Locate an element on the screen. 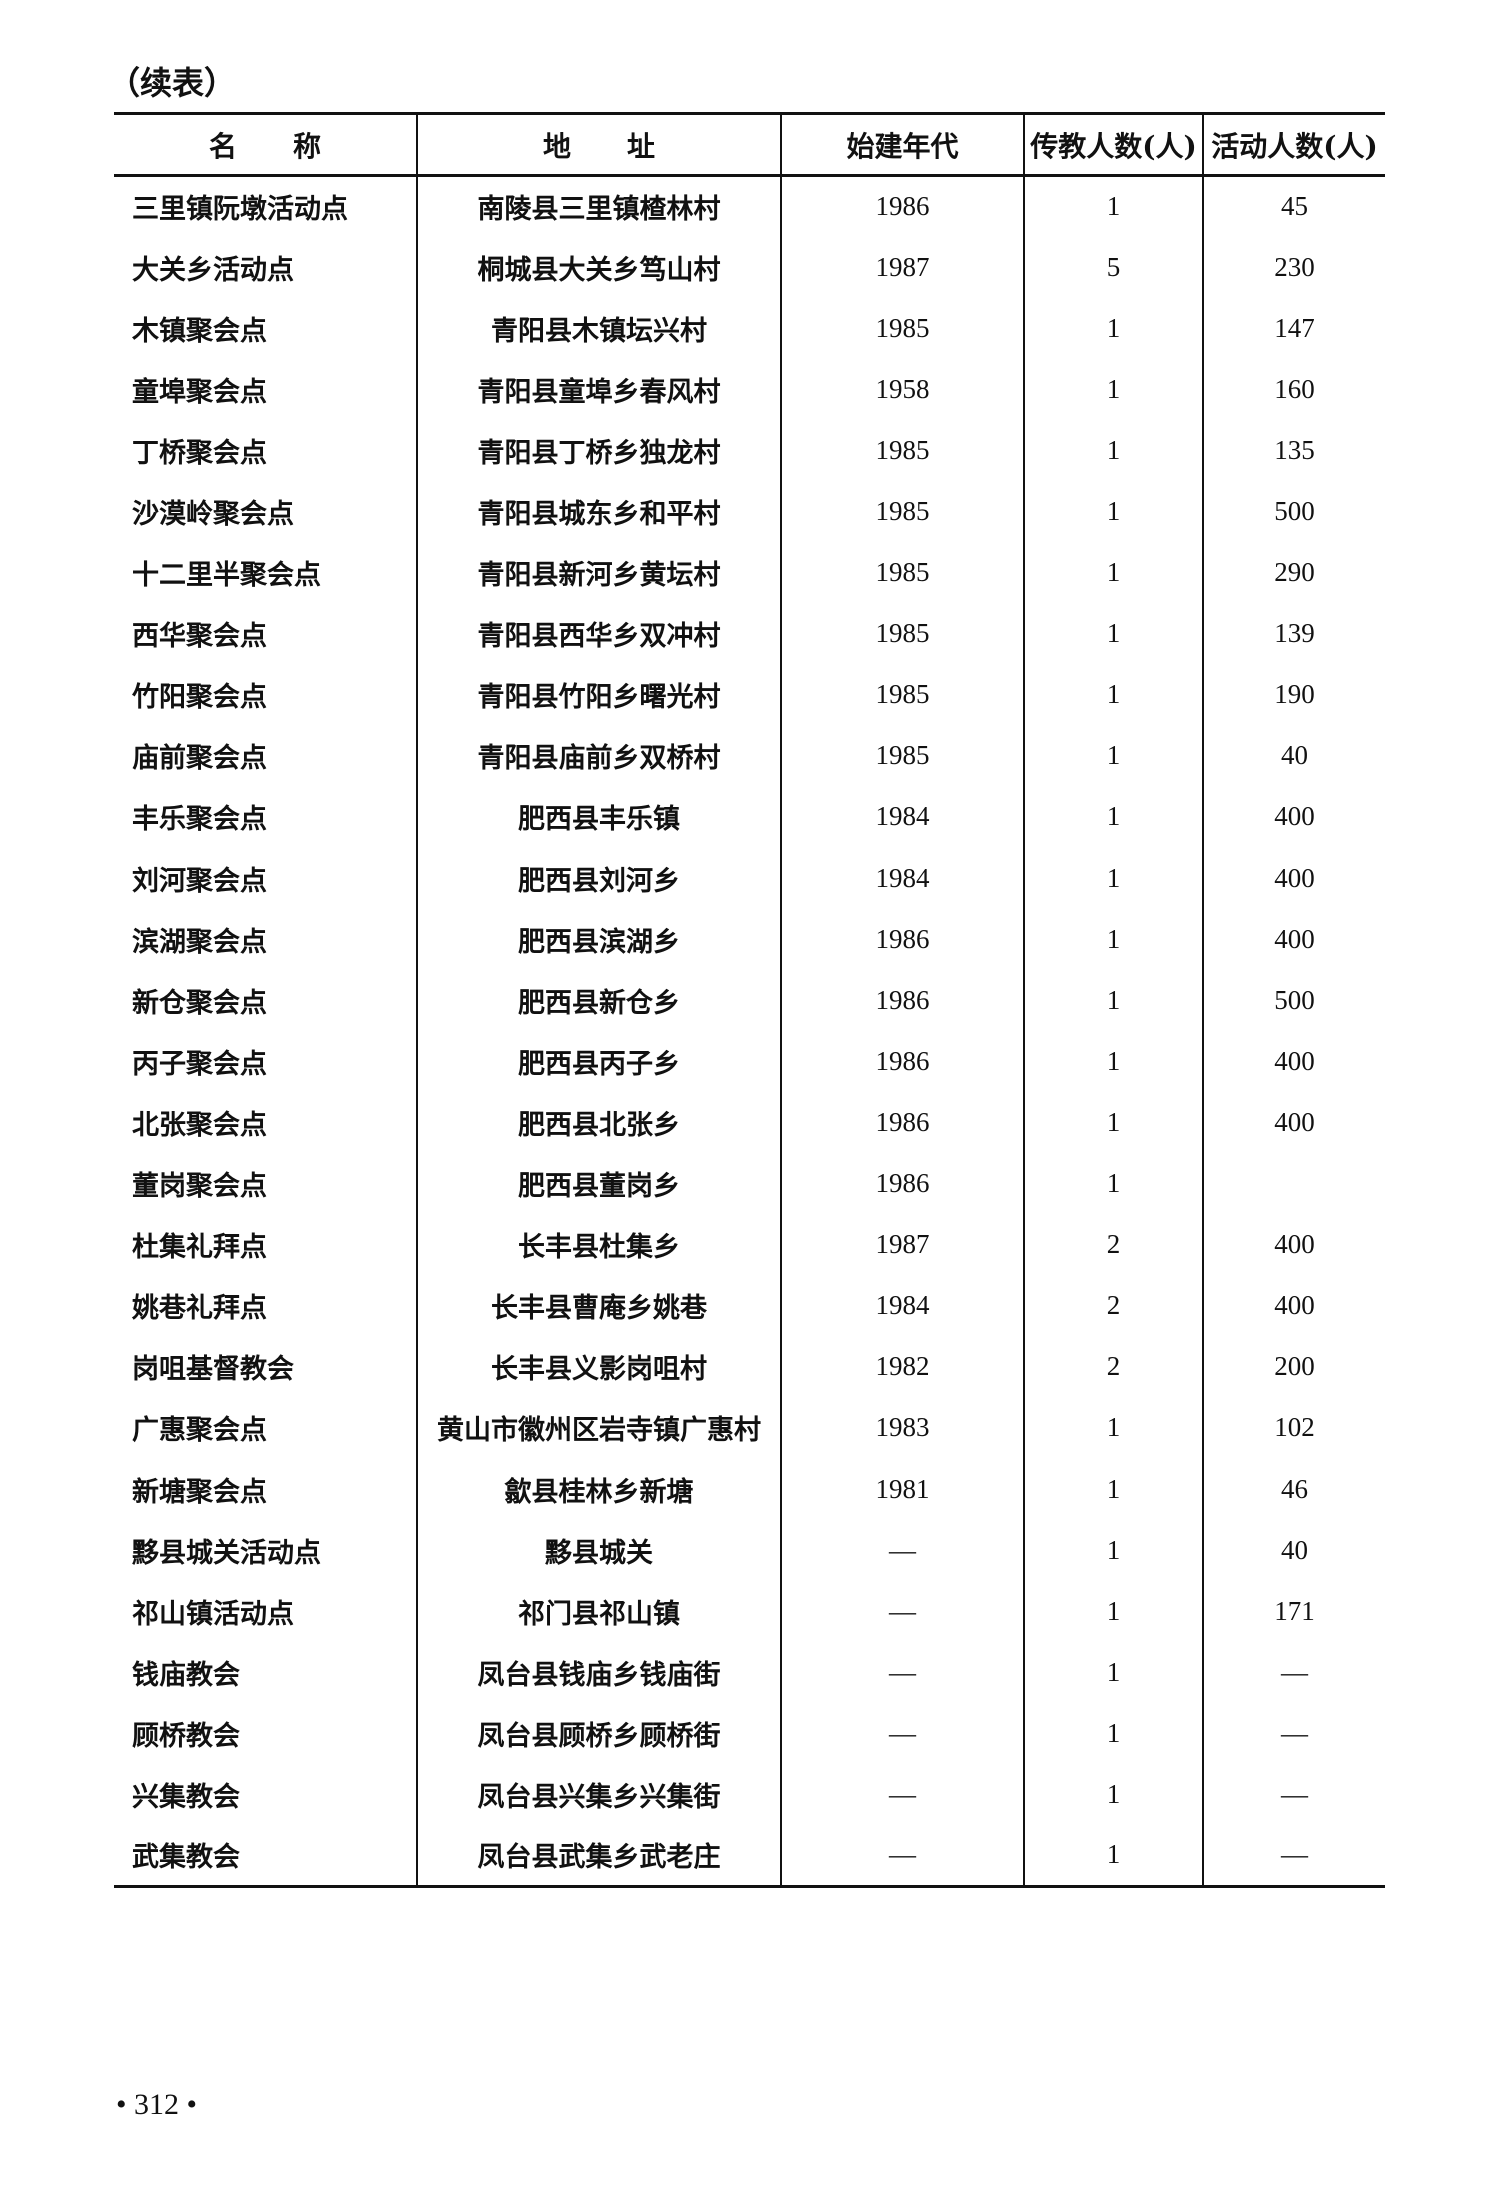  cell-name: 沙漠岭聚会点 is located at coordinates (213, 515).